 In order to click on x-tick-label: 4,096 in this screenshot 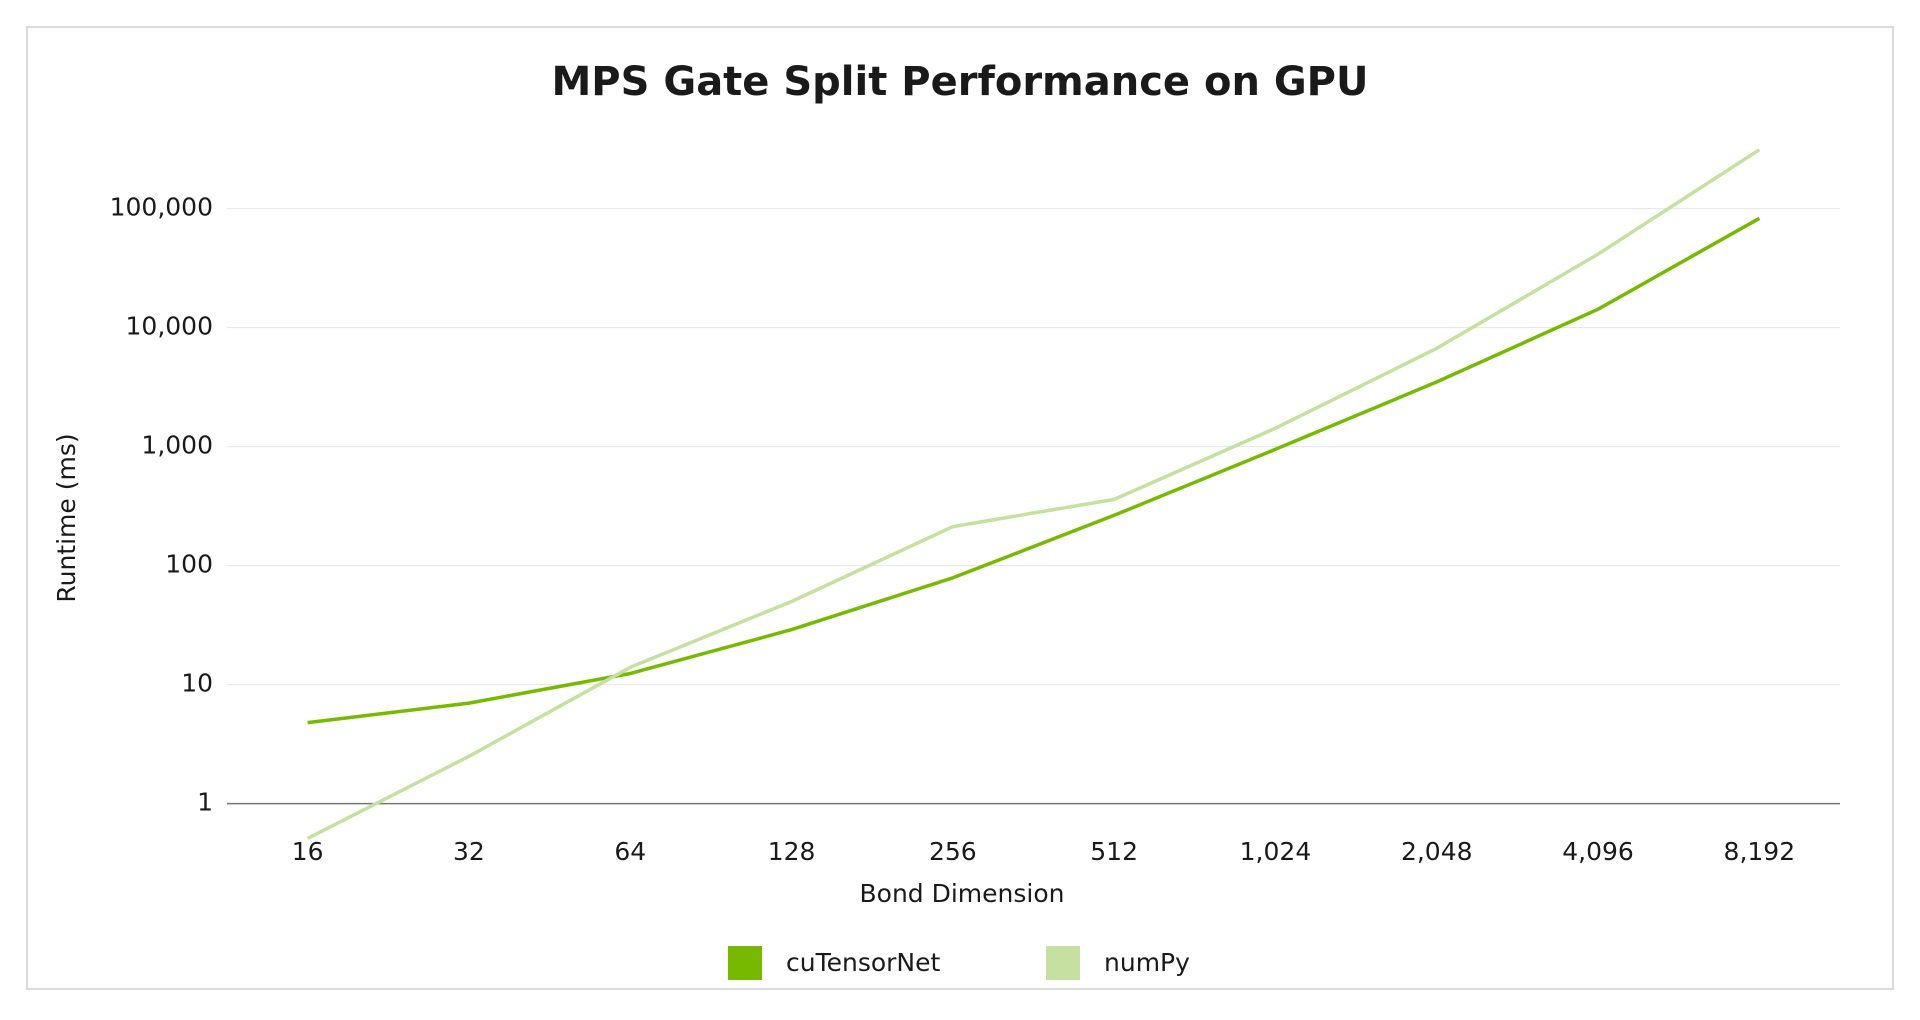, I will do `click(1598, 851)`.